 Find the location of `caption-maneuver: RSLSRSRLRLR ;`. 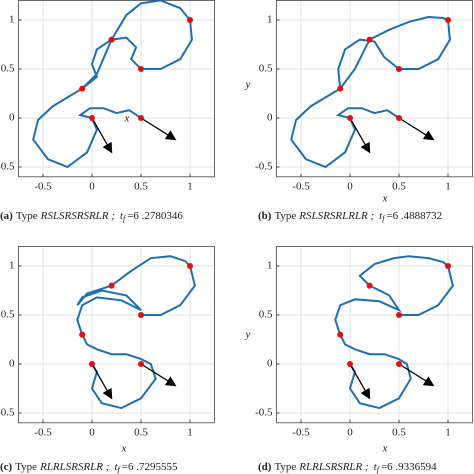

caption-maneuver: RSLSRSRLRLR ; is located at coordinates (336, 216).